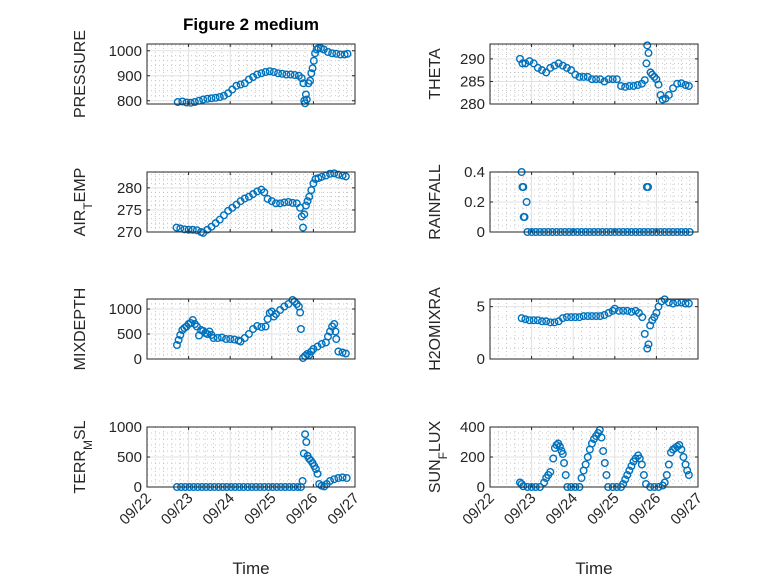 Image resolution: width=778 pixels, height=583 pixels. Describe the element at coordinates (88, 206) in the screenshot. I see `y-axis-label-subscript: T` at that location.